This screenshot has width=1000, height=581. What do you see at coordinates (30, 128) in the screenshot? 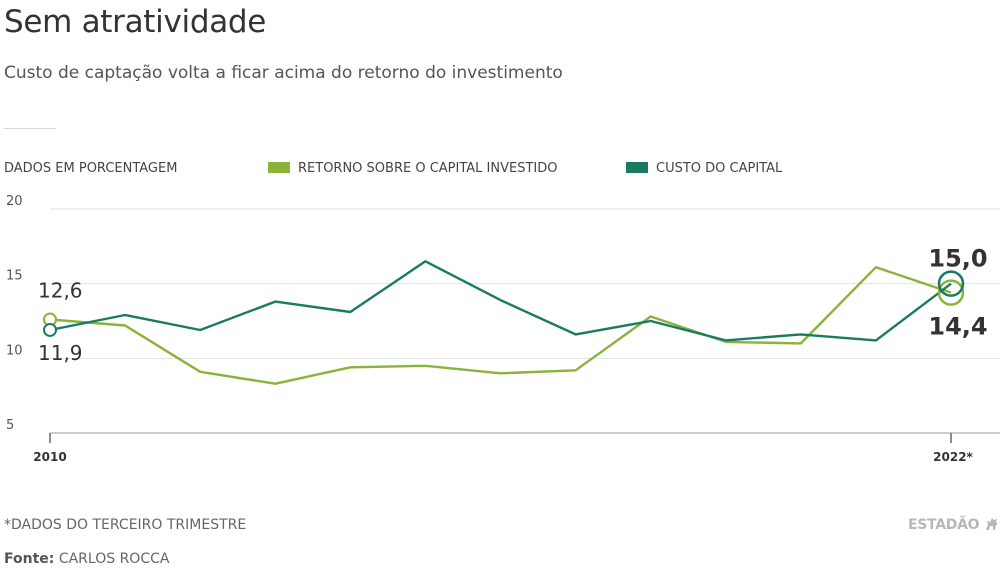
I see `divider` at bounding box center [30, 128].